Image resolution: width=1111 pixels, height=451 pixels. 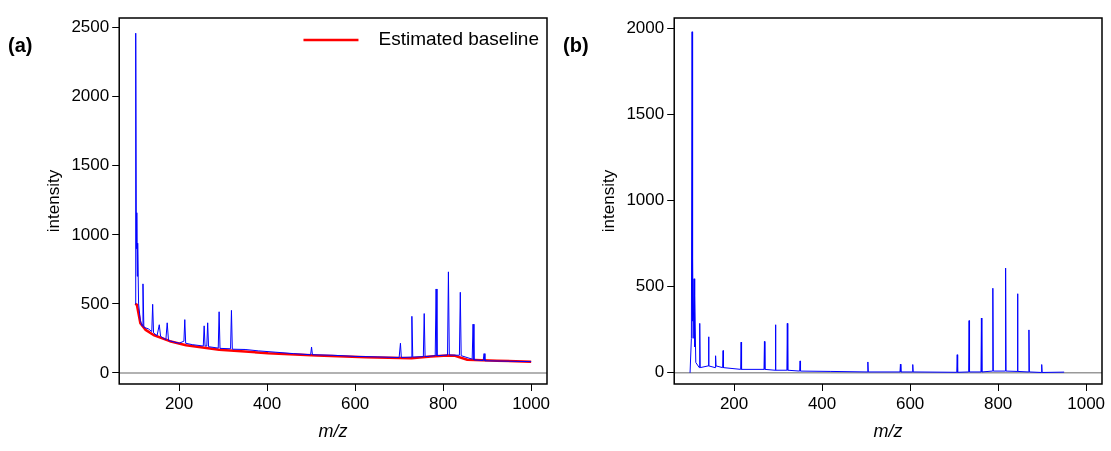 I want to click on text: (b), so click(x=576, y=44).